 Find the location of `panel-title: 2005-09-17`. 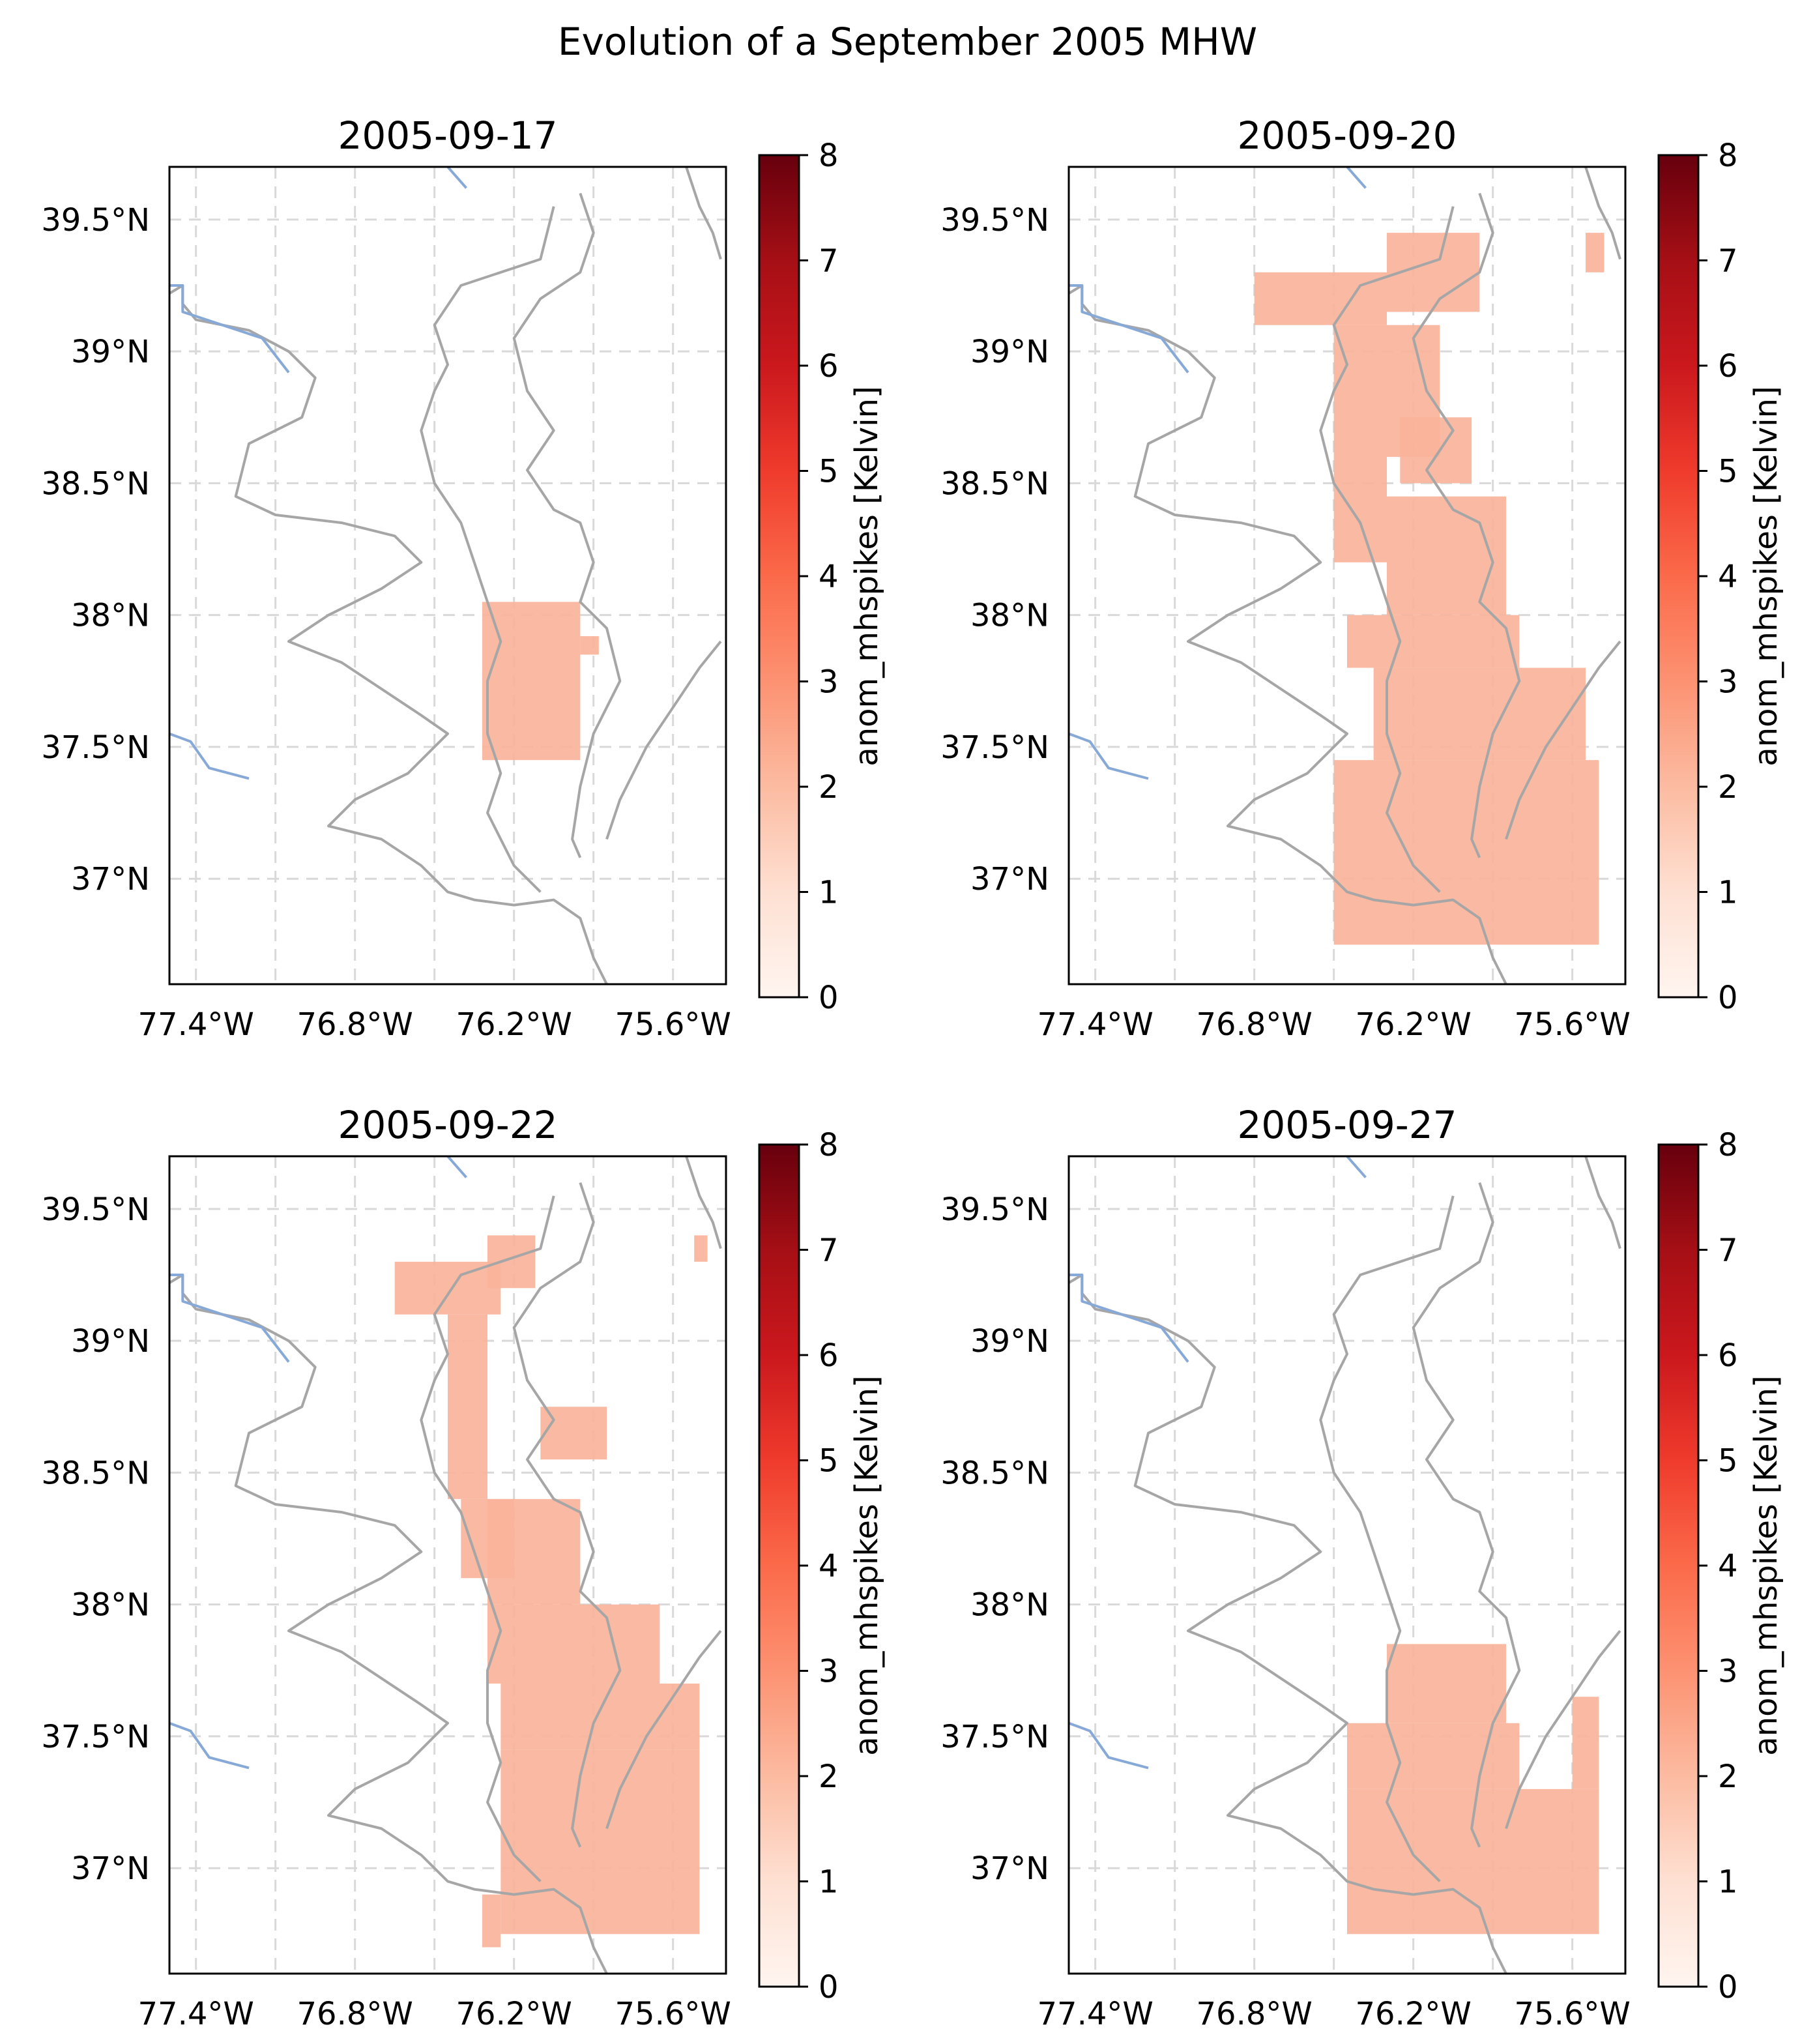

panel-title: 2005-09-17 is located at coordinates (447, 135).